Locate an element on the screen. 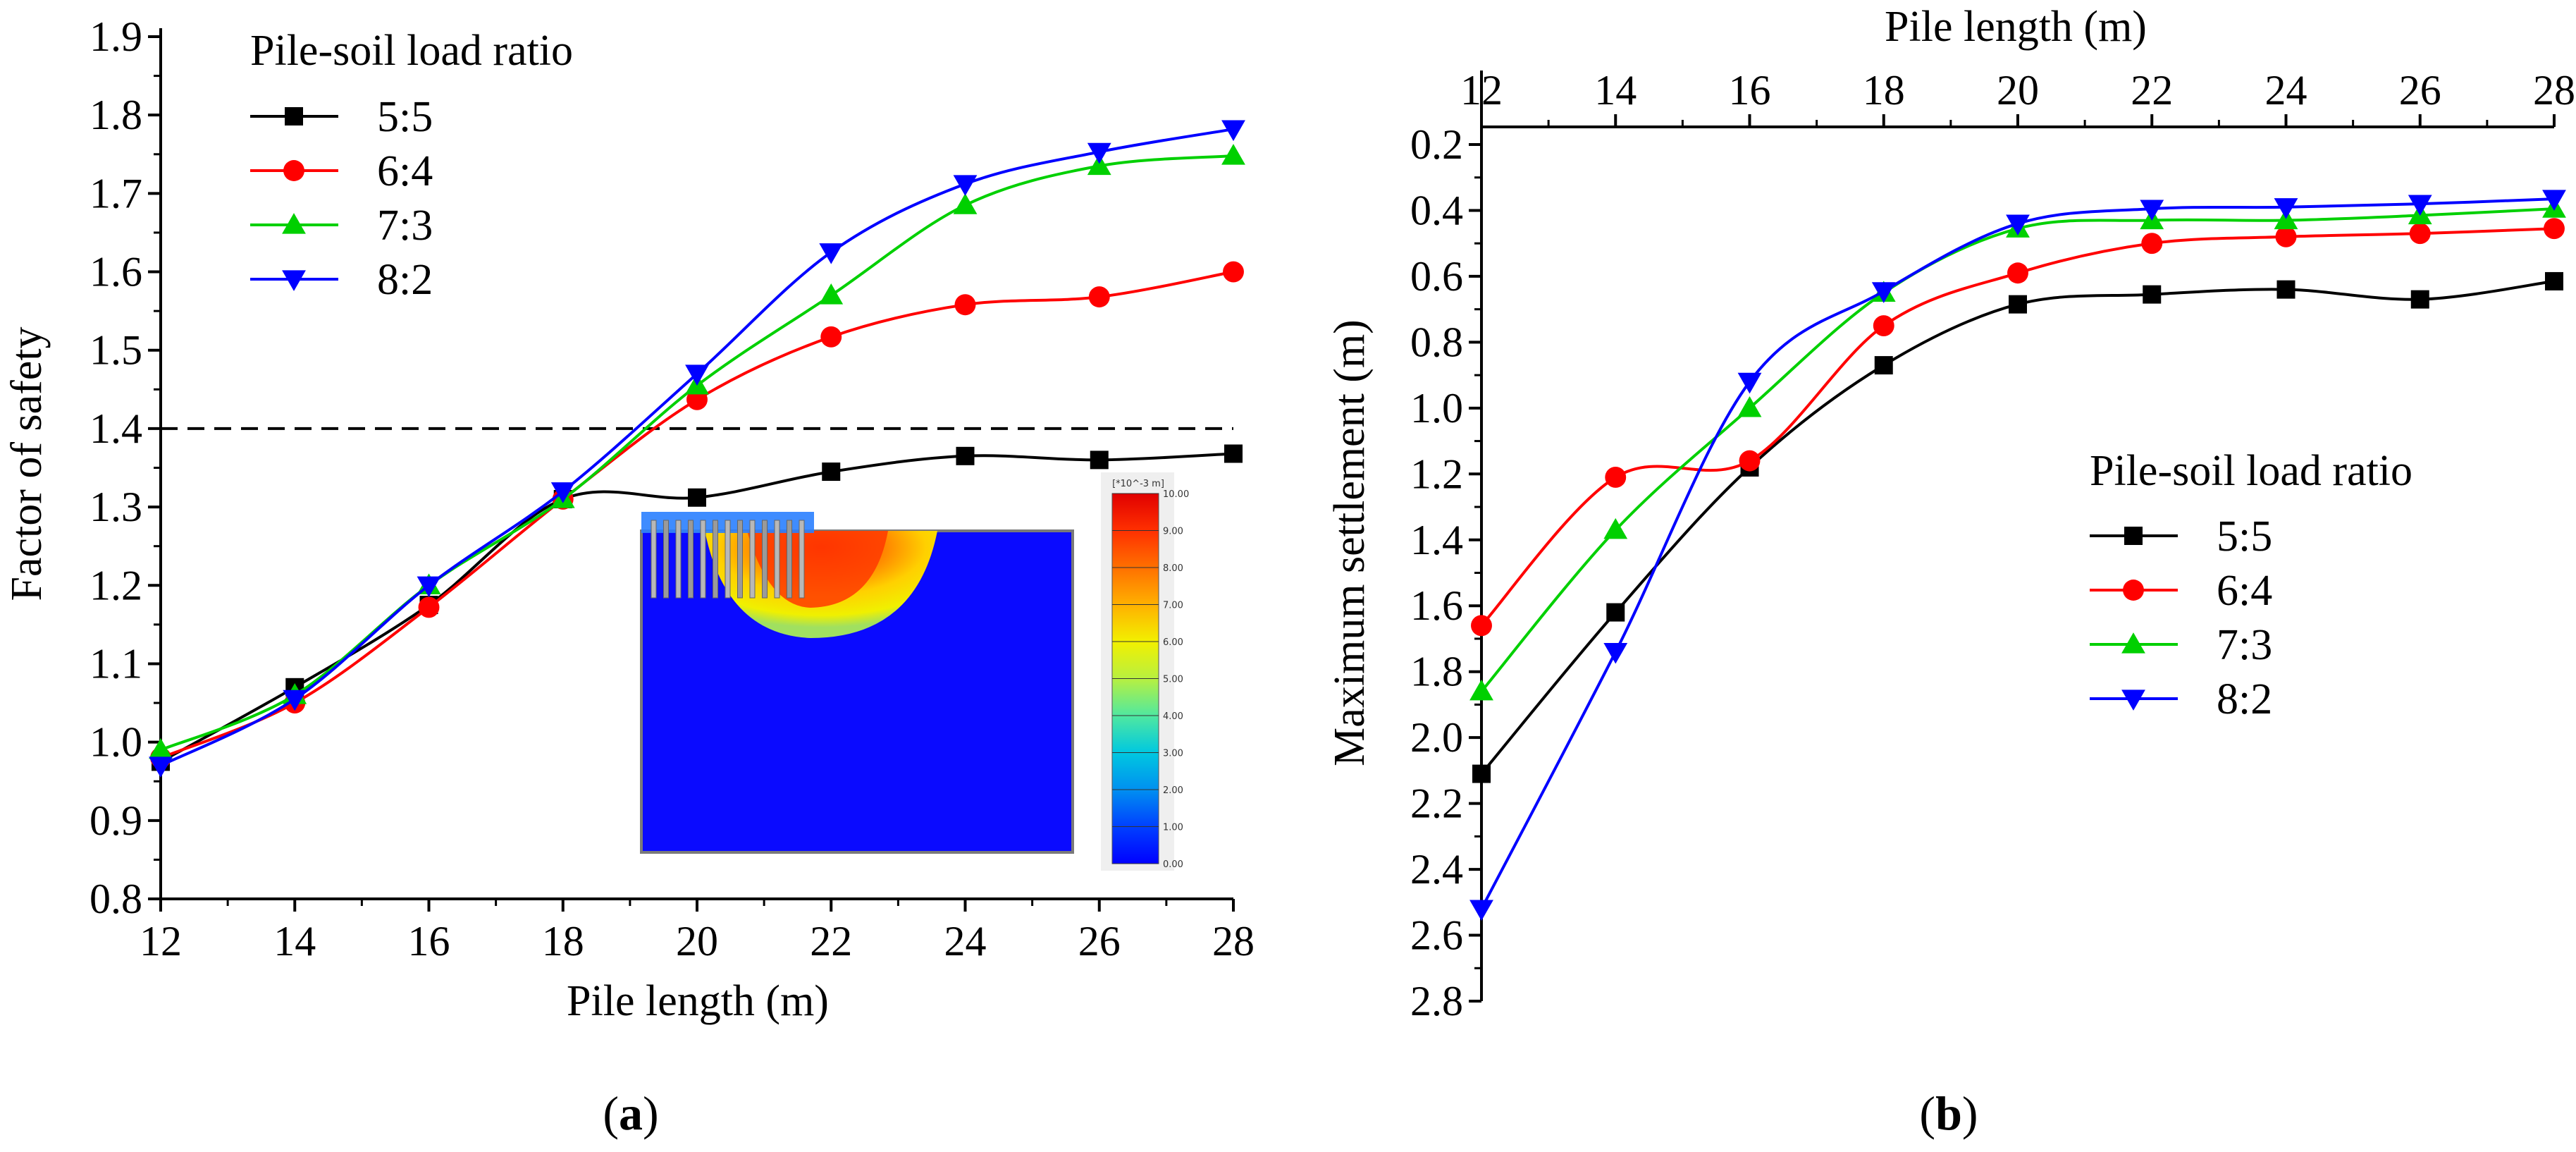 The width and height of the screenshot is (2576, 1152). inset-colorbar-label: 3.00 is located at coordinates (1173, 754).